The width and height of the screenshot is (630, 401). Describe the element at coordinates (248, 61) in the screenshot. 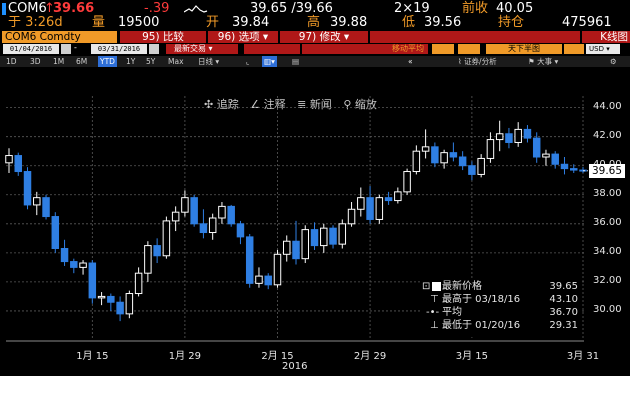

I see `line-chart-icon: ⌞` at that location.